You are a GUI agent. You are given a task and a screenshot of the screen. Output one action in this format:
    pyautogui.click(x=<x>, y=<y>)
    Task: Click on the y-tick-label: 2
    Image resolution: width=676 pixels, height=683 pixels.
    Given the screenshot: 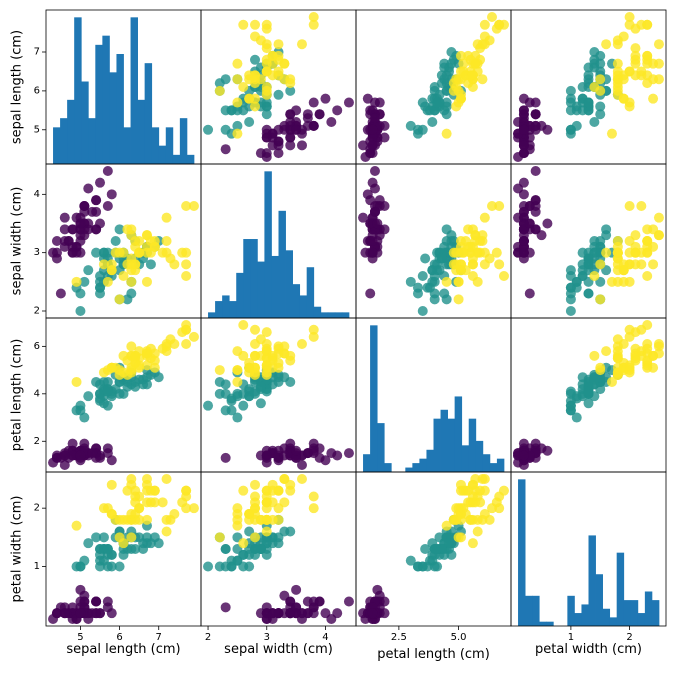 What is the action you would take?
    pyautogui.click(x=37, y=311)
    